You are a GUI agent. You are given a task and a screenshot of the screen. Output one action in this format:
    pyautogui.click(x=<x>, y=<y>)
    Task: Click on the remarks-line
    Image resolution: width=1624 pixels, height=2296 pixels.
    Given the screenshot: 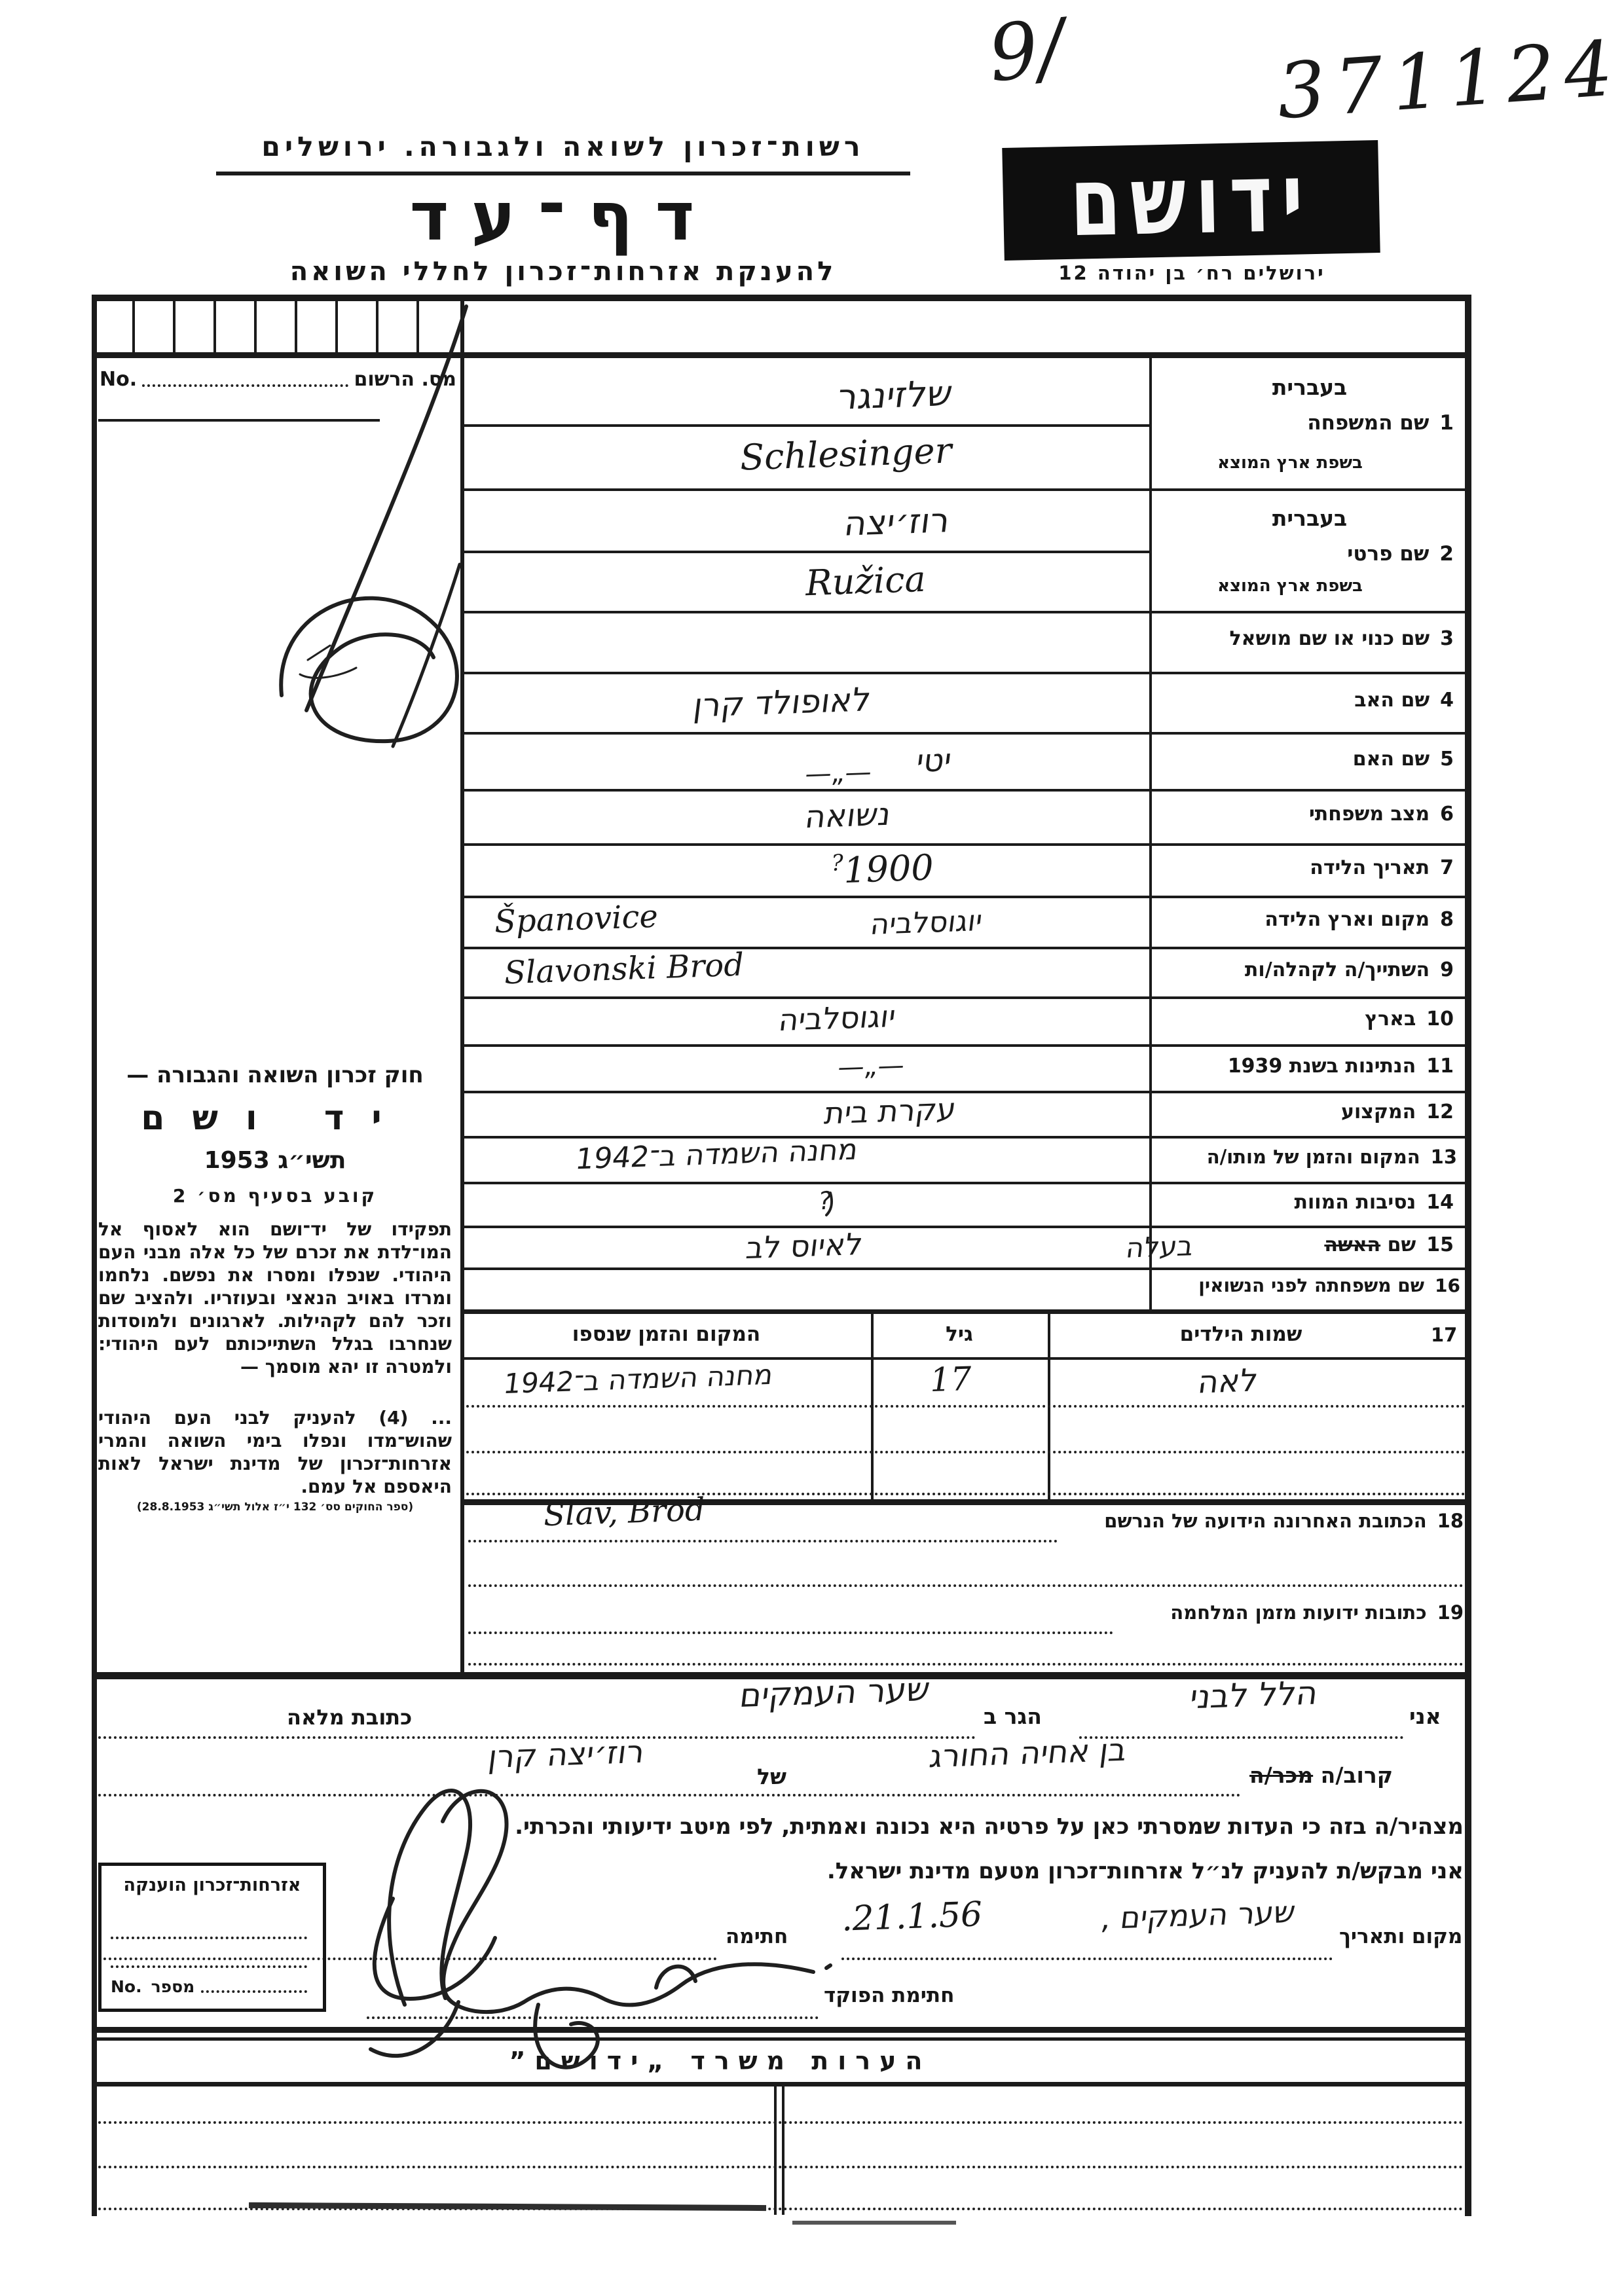 What is the action you would take?
    pyautogui.click(x=781, y=2209)
    